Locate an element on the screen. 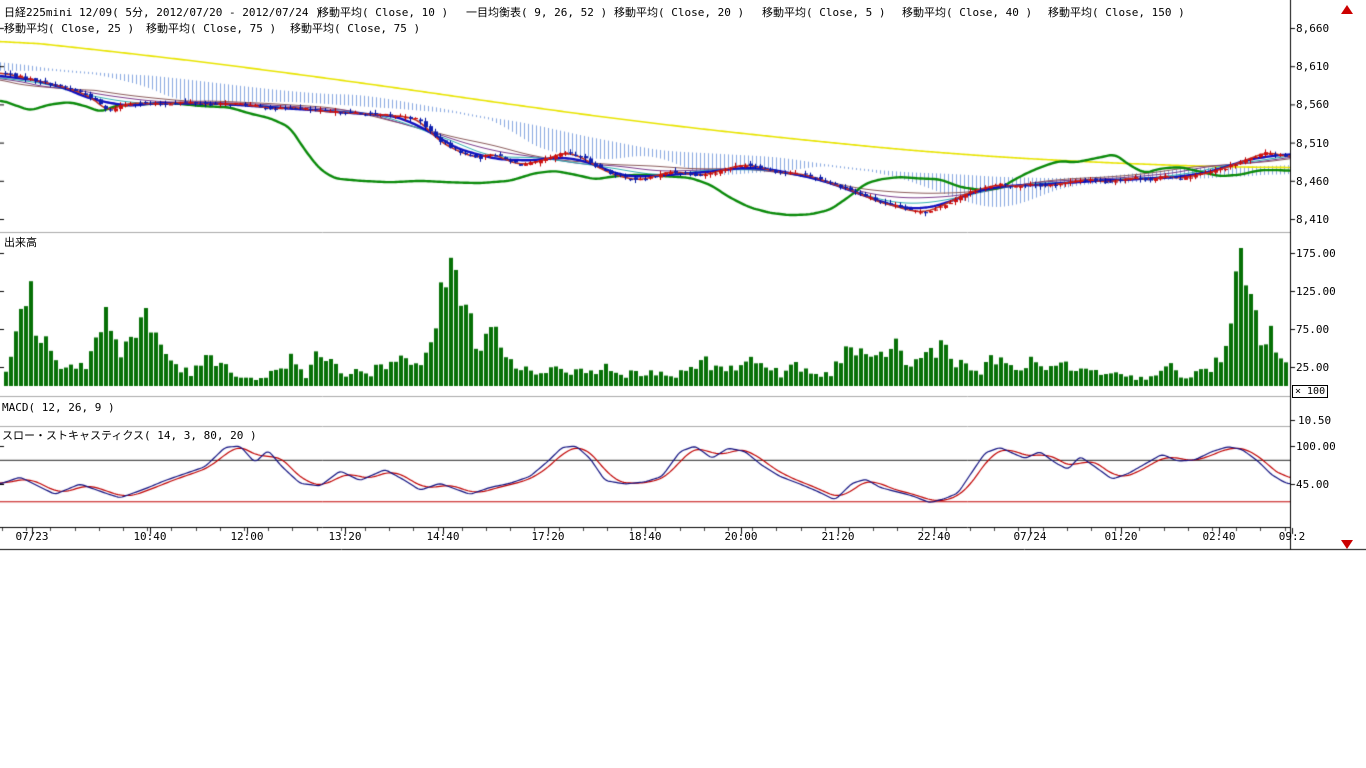  x-axis-label: 09:2 is located at coordinates (1292, 536).